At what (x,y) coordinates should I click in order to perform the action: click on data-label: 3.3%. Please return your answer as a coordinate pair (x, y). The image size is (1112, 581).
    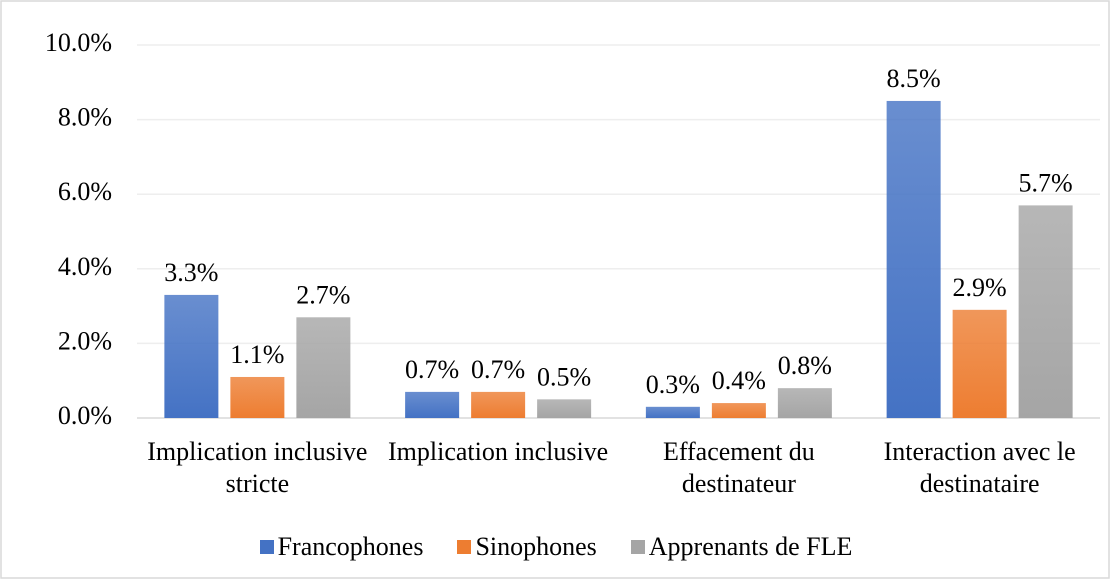
    Looking at the image, I should click on (191, 272).